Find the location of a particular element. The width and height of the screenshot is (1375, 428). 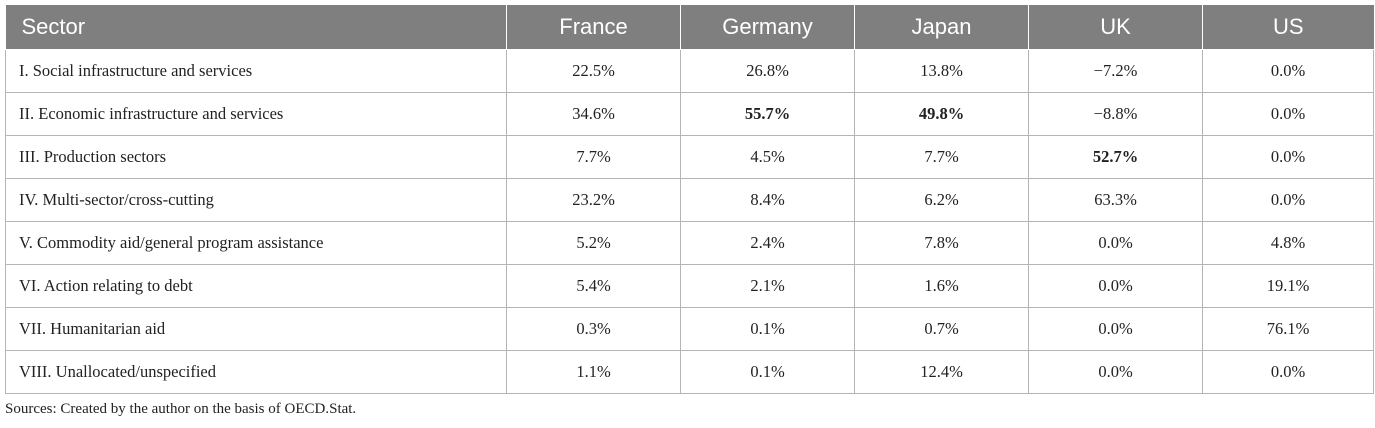

value-cell-france: 22.5% is located at coordinates (593, 71).